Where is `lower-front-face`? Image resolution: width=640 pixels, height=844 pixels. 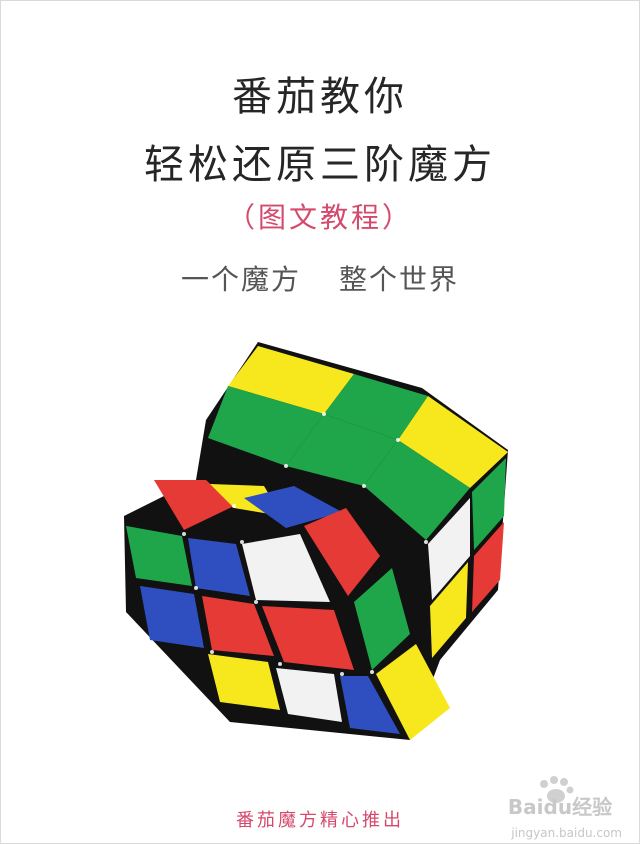
lower-front-face is located at coordinates (288, 633).